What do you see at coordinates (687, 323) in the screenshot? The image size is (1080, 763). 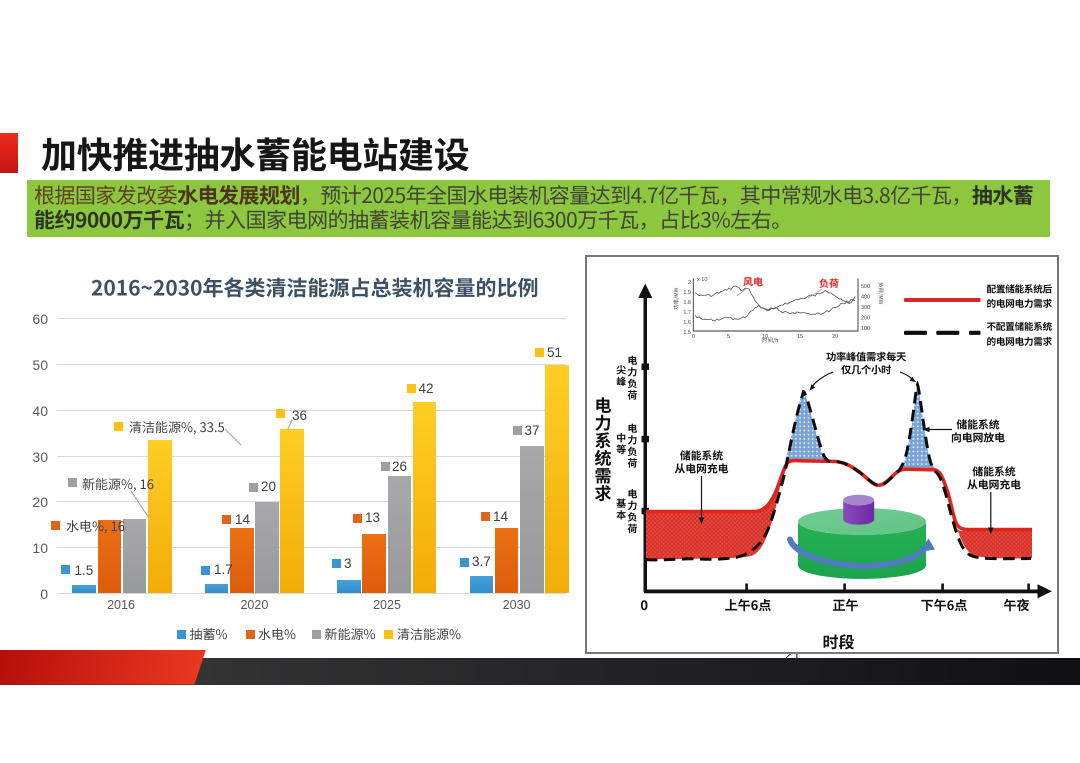 I see `svg-text: 1.6` at bounding box center [687, 323].